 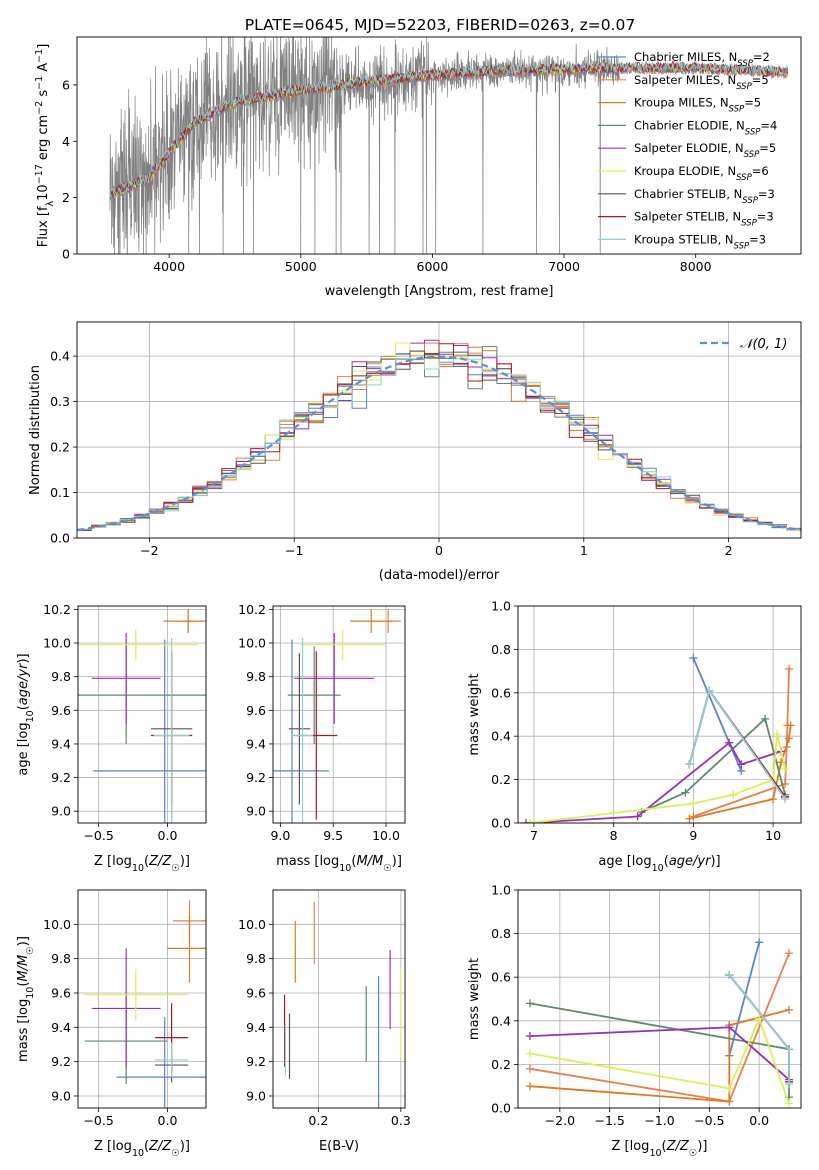 What do you see at coordinates (168, 835) in the screenshot?
I see `x-tick-label: 0.0` at bounding box center [168, 835].